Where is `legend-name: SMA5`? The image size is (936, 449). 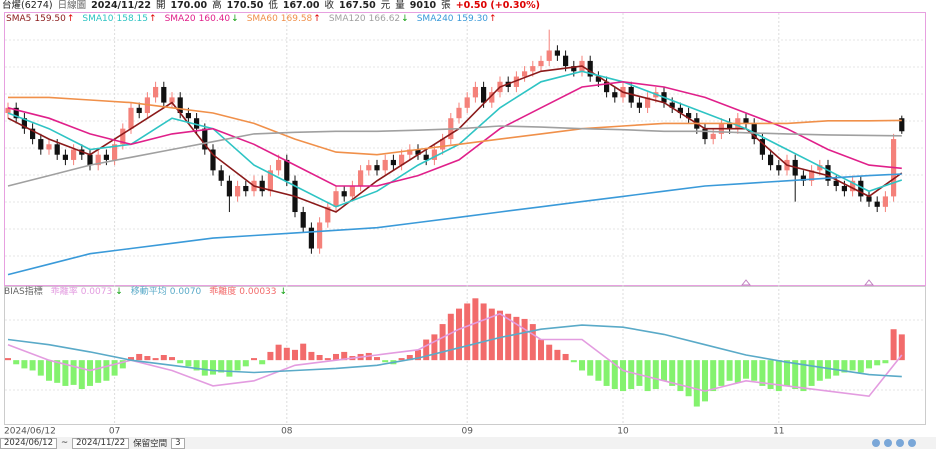 legend-name: SMA5 is located at coordinates (19, 19).